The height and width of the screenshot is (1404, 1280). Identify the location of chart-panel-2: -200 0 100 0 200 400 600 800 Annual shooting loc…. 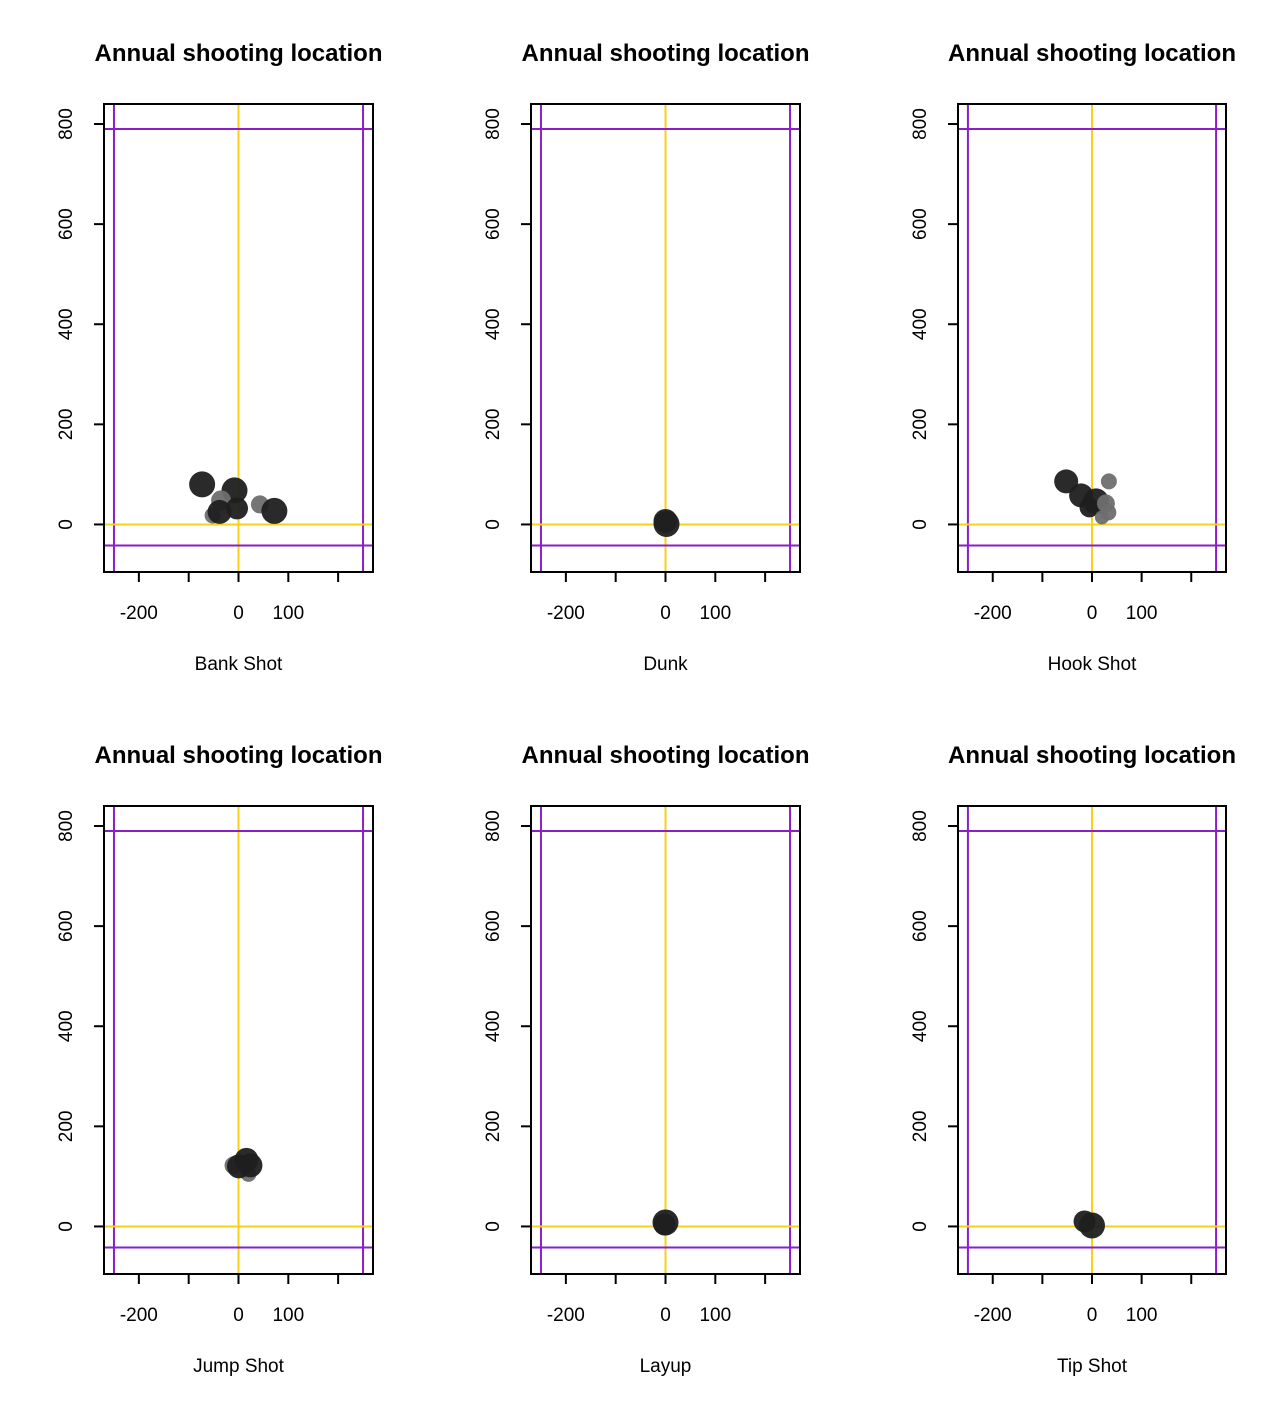
(646, 357).